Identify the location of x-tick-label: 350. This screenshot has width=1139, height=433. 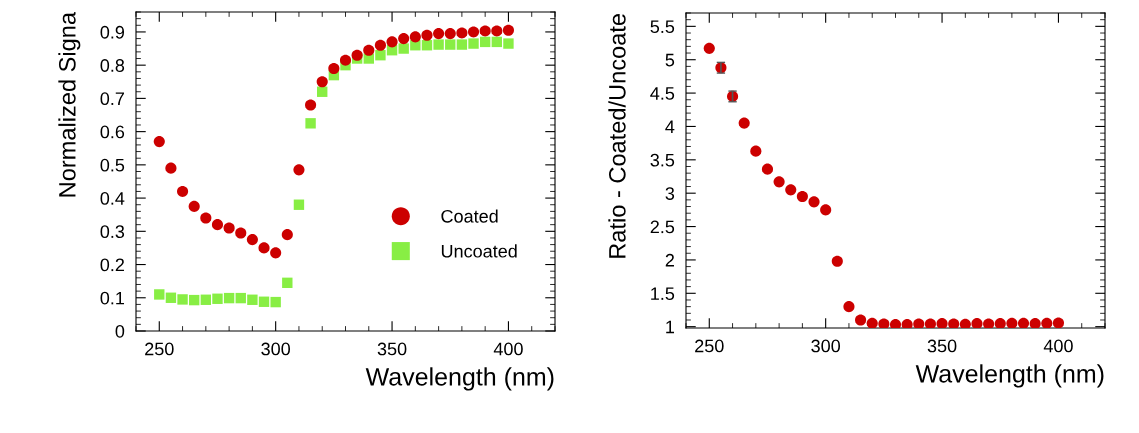
(942, 346).